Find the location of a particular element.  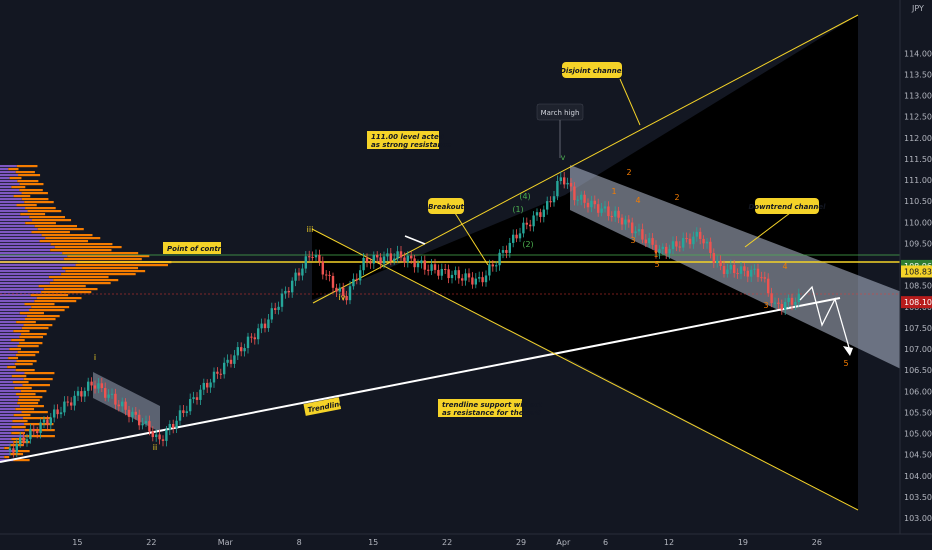

price-tick-label: 104.000 is located at coordinates (918, 476).